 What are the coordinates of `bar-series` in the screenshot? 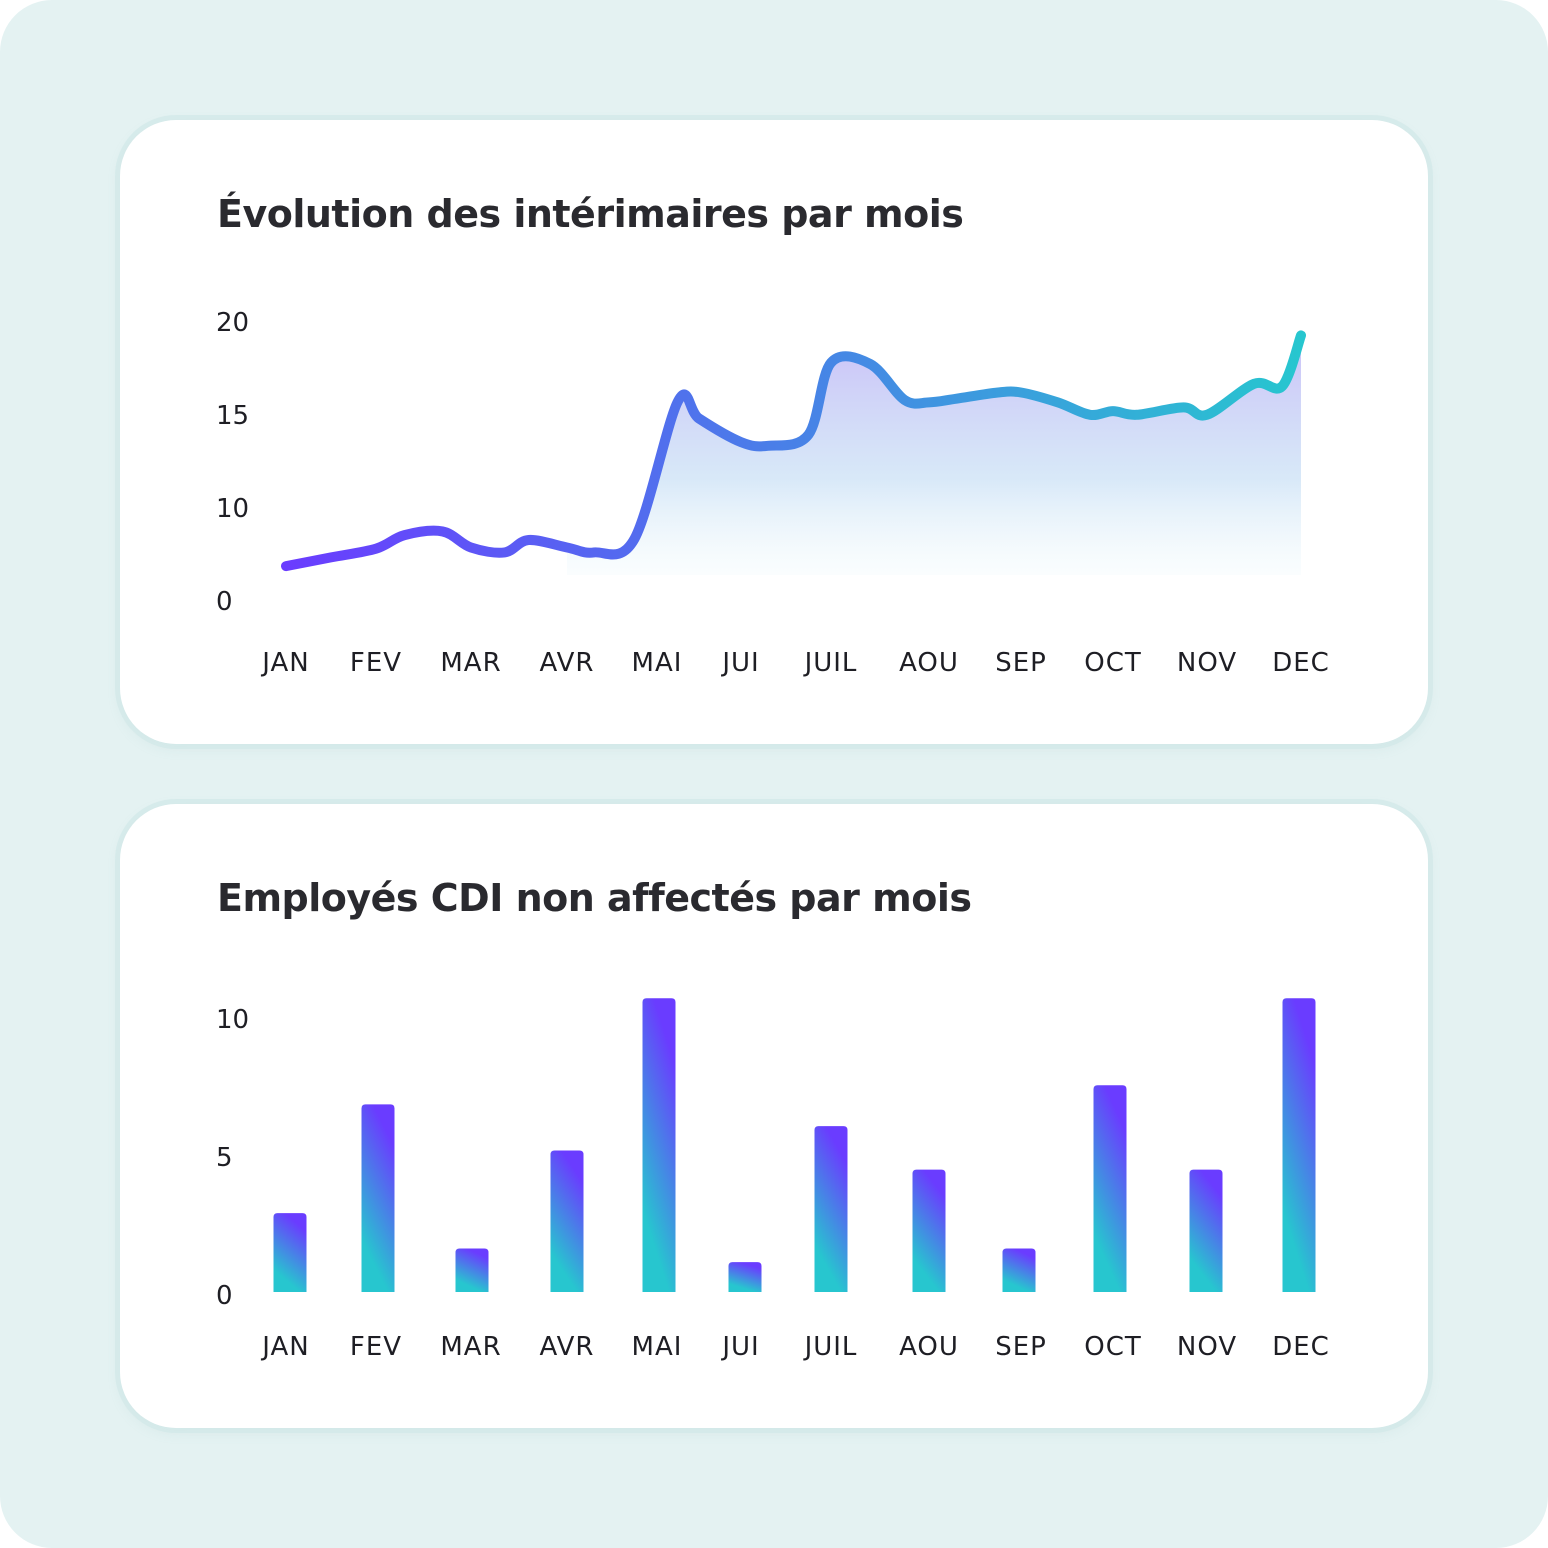 It's located at (794, 1145).